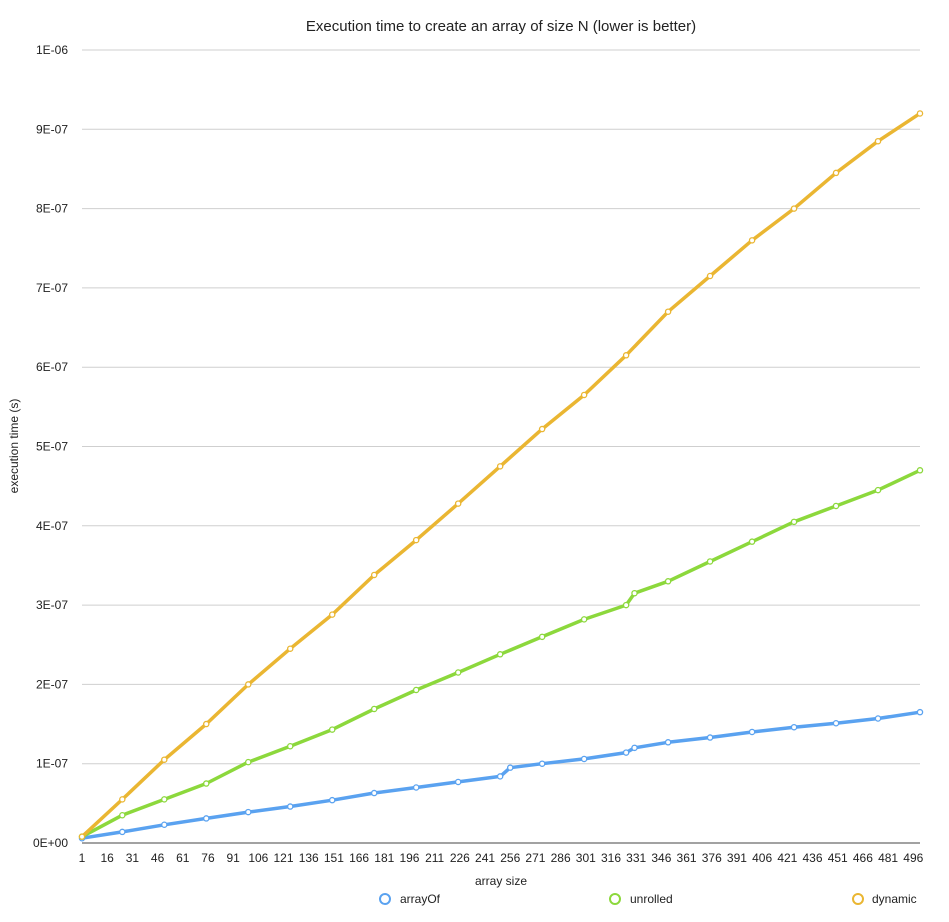  I want to click on x-tick-label: 196, so click(409, 858).